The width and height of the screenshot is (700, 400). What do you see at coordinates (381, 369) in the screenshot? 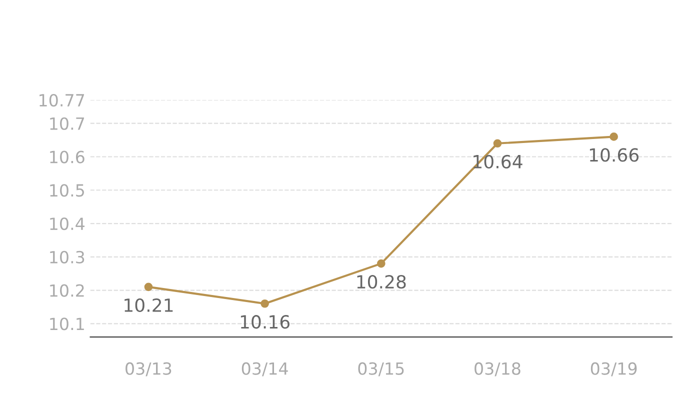
I see `x-tick-label: 03/15` at bounding box center [381, 369].